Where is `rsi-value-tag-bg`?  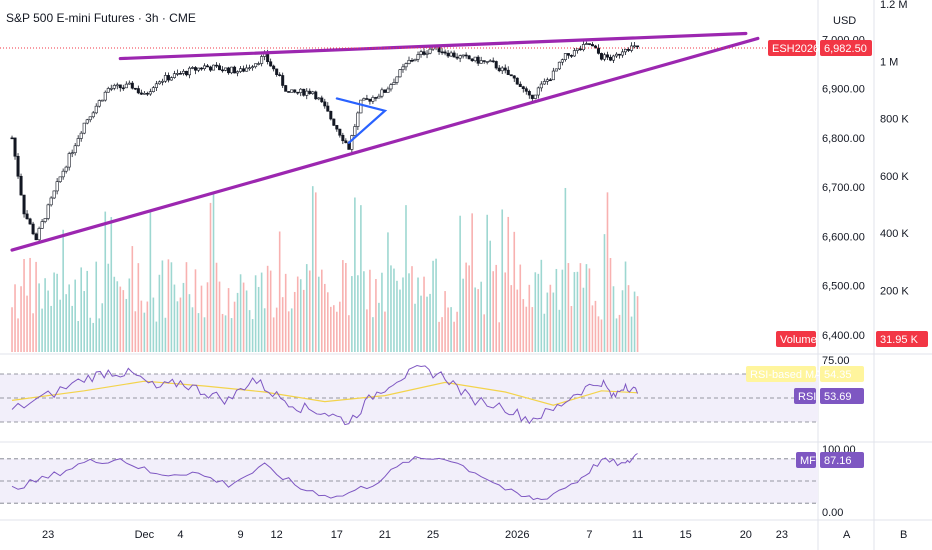
rsi-value-tag-bg is located at coordinates (842, 396).